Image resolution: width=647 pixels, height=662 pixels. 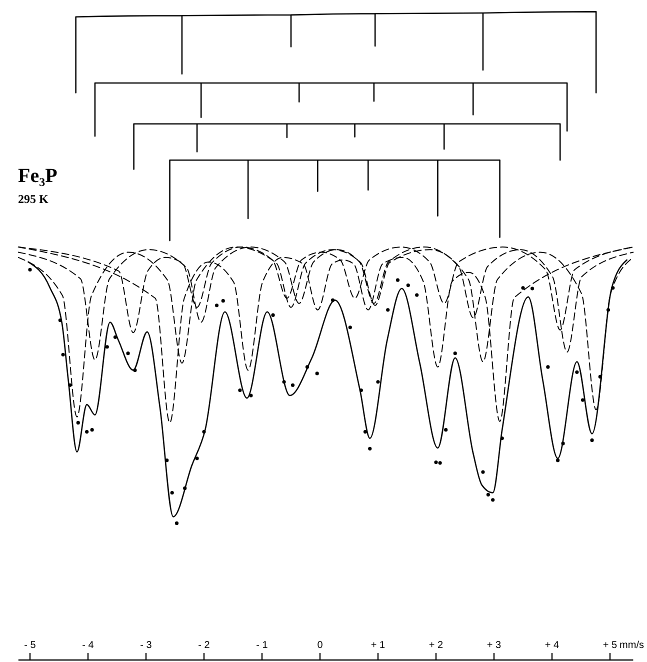 I want to click on x-tick-label: - 1, so click(x=262, y=645).